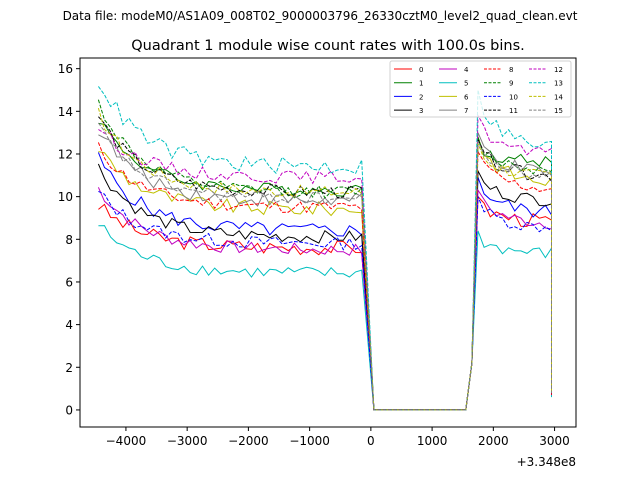 The height and width of the screenshot is (480, 640). I want to click on legend-label: 8, so click(511, 70).